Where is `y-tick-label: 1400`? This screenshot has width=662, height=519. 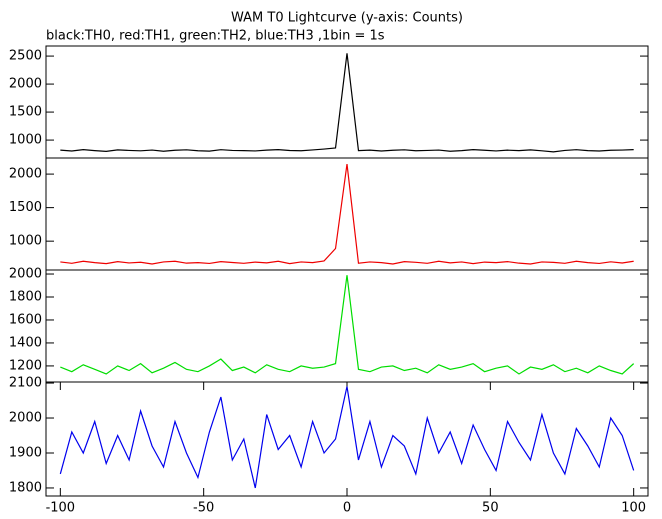 y-tick-label: 1400 is located at coordinates (25, 342).